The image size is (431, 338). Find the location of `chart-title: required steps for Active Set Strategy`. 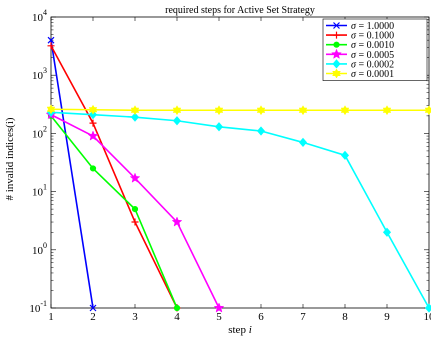

chart-title: required steps for Active Set Strategy is located at coordinates (240, 10).